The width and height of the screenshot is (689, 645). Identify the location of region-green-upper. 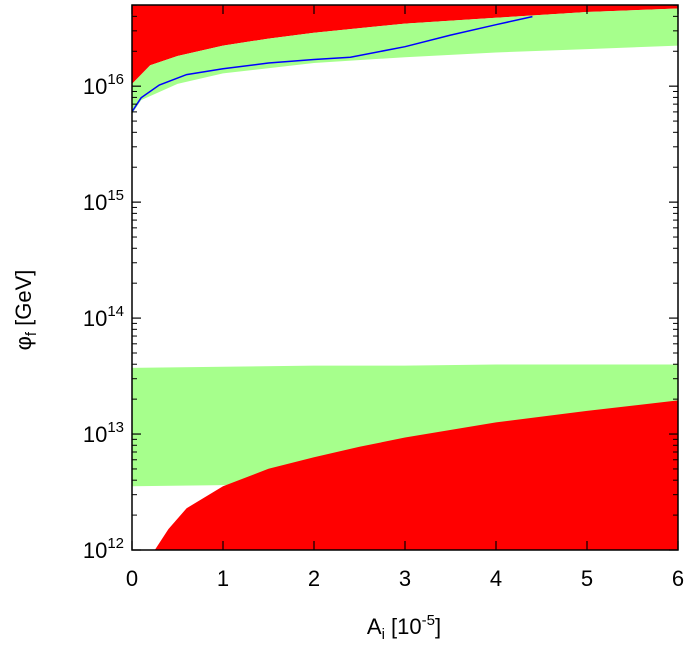
(405, 61).